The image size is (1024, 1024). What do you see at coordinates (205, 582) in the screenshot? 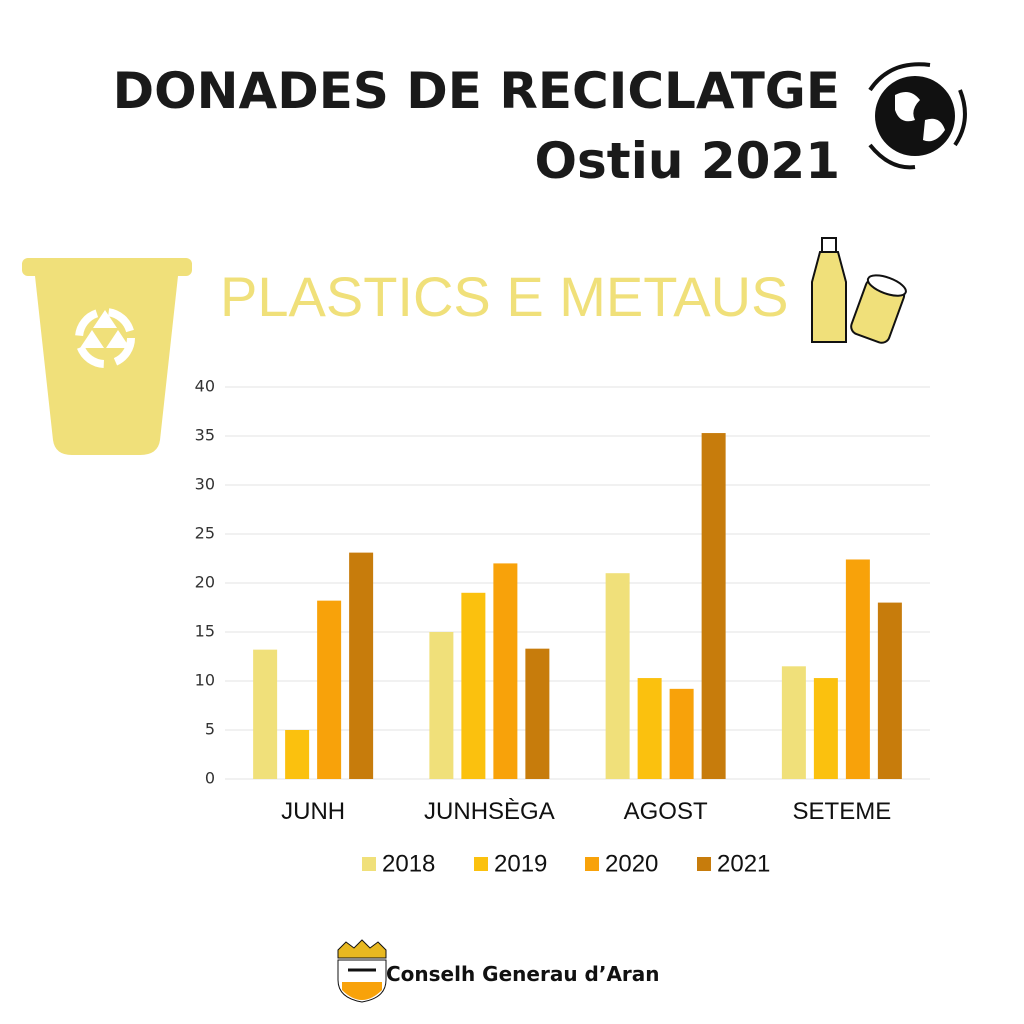
I see `y-tick-label: 20` at bounding box center [205, 582].